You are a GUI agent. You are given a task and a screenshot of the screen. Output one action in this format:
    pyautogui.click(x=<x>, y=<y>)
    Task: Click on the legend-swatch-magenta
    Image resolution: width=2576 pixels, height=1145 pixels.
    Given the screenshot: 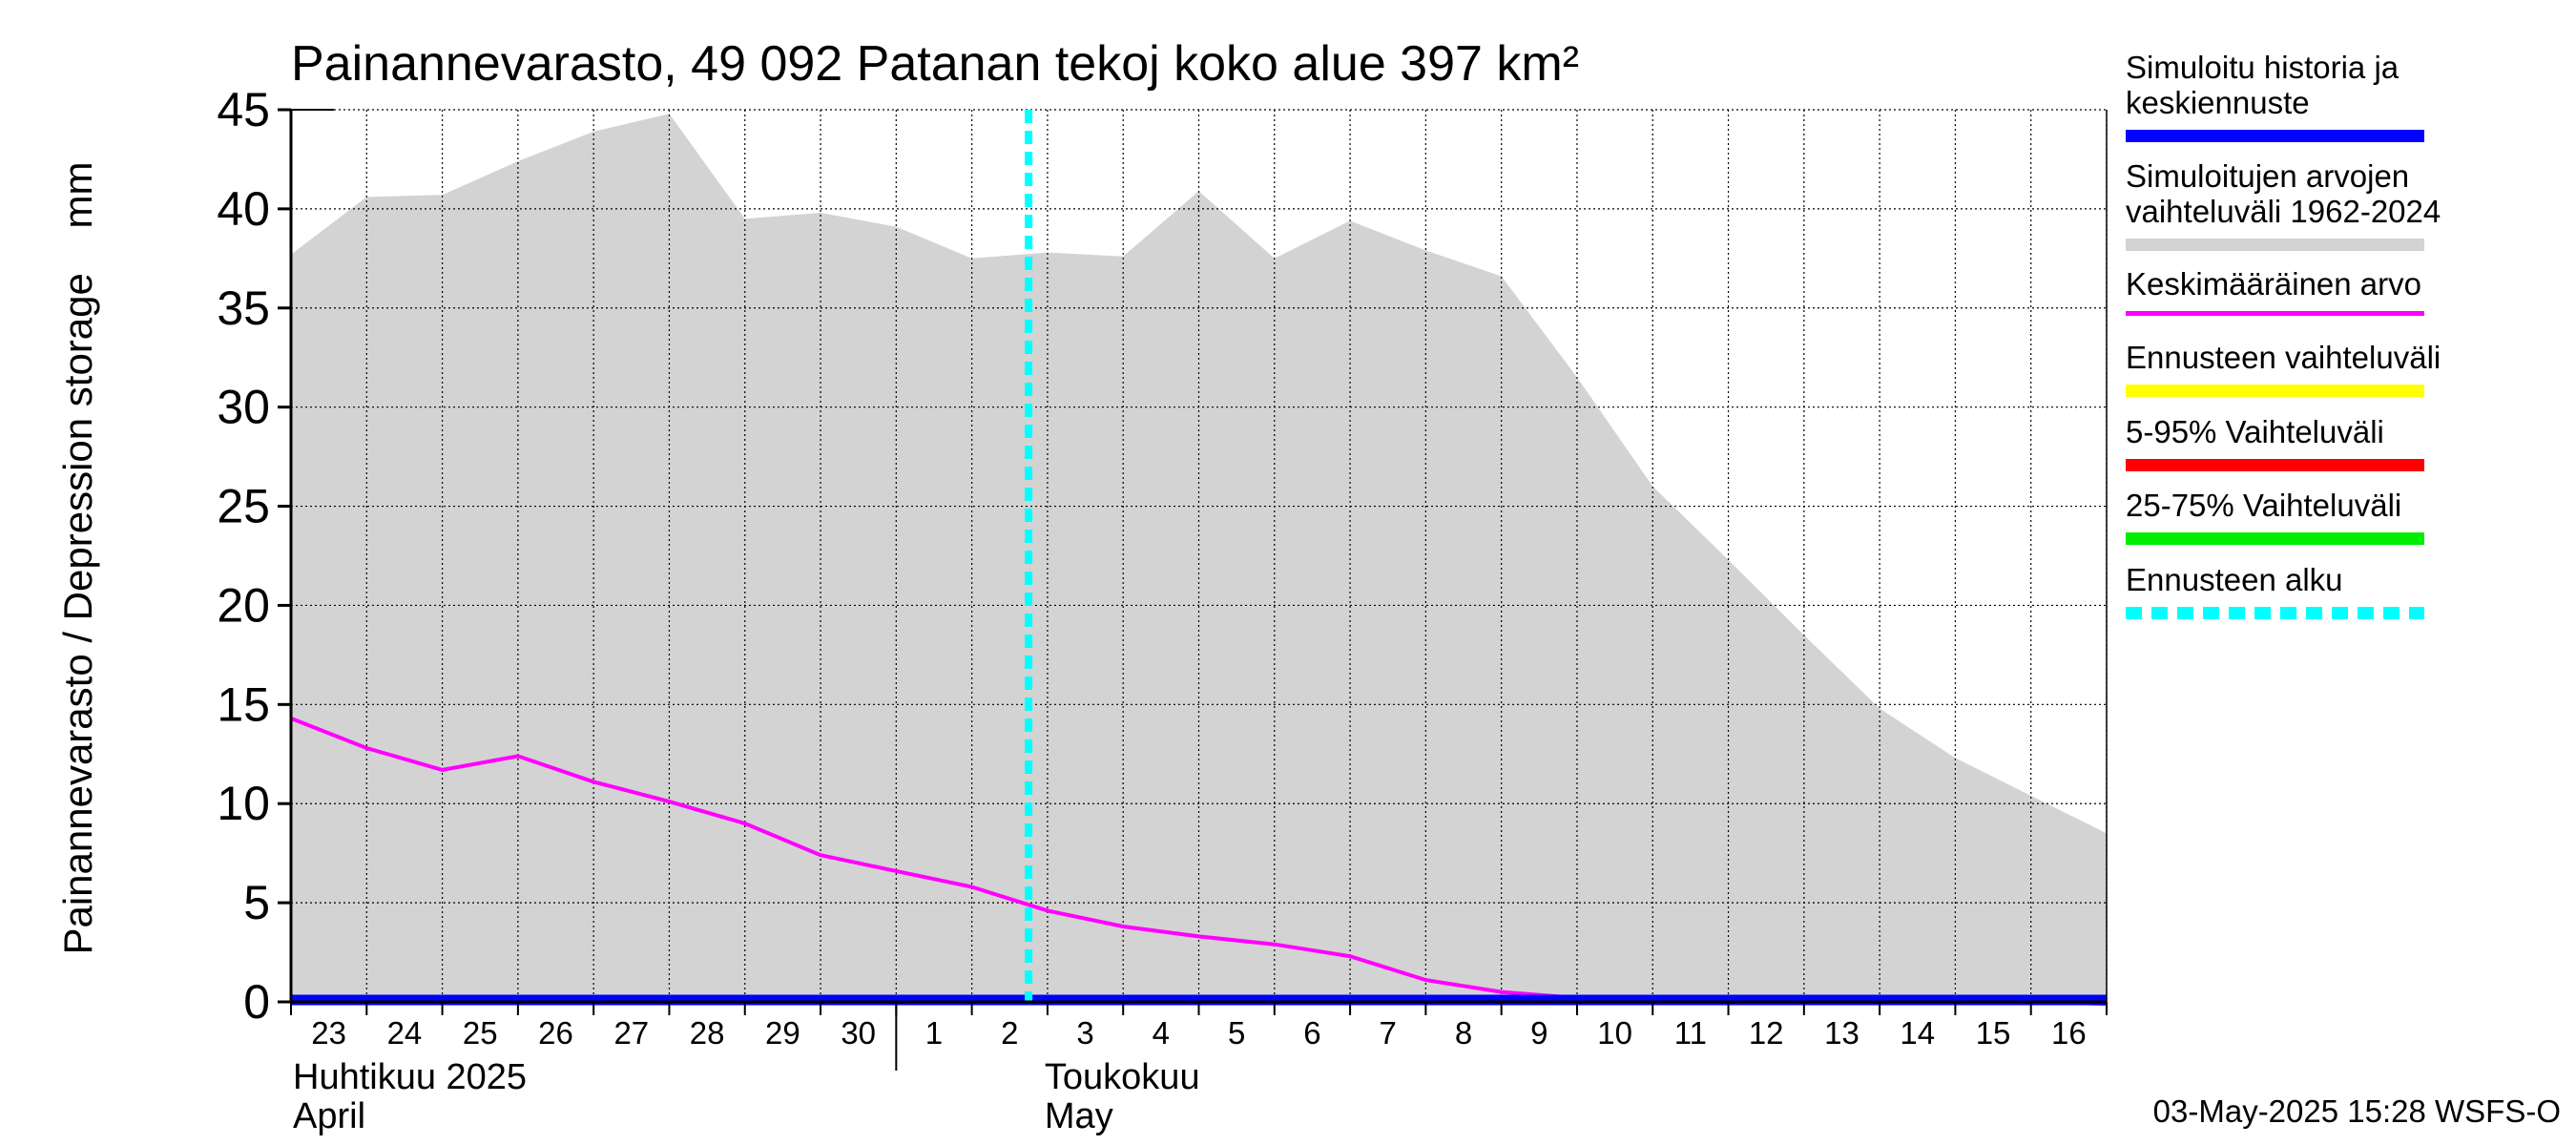 What is the action you would take?
    pyautogui.click(x=2275, y=313)
    